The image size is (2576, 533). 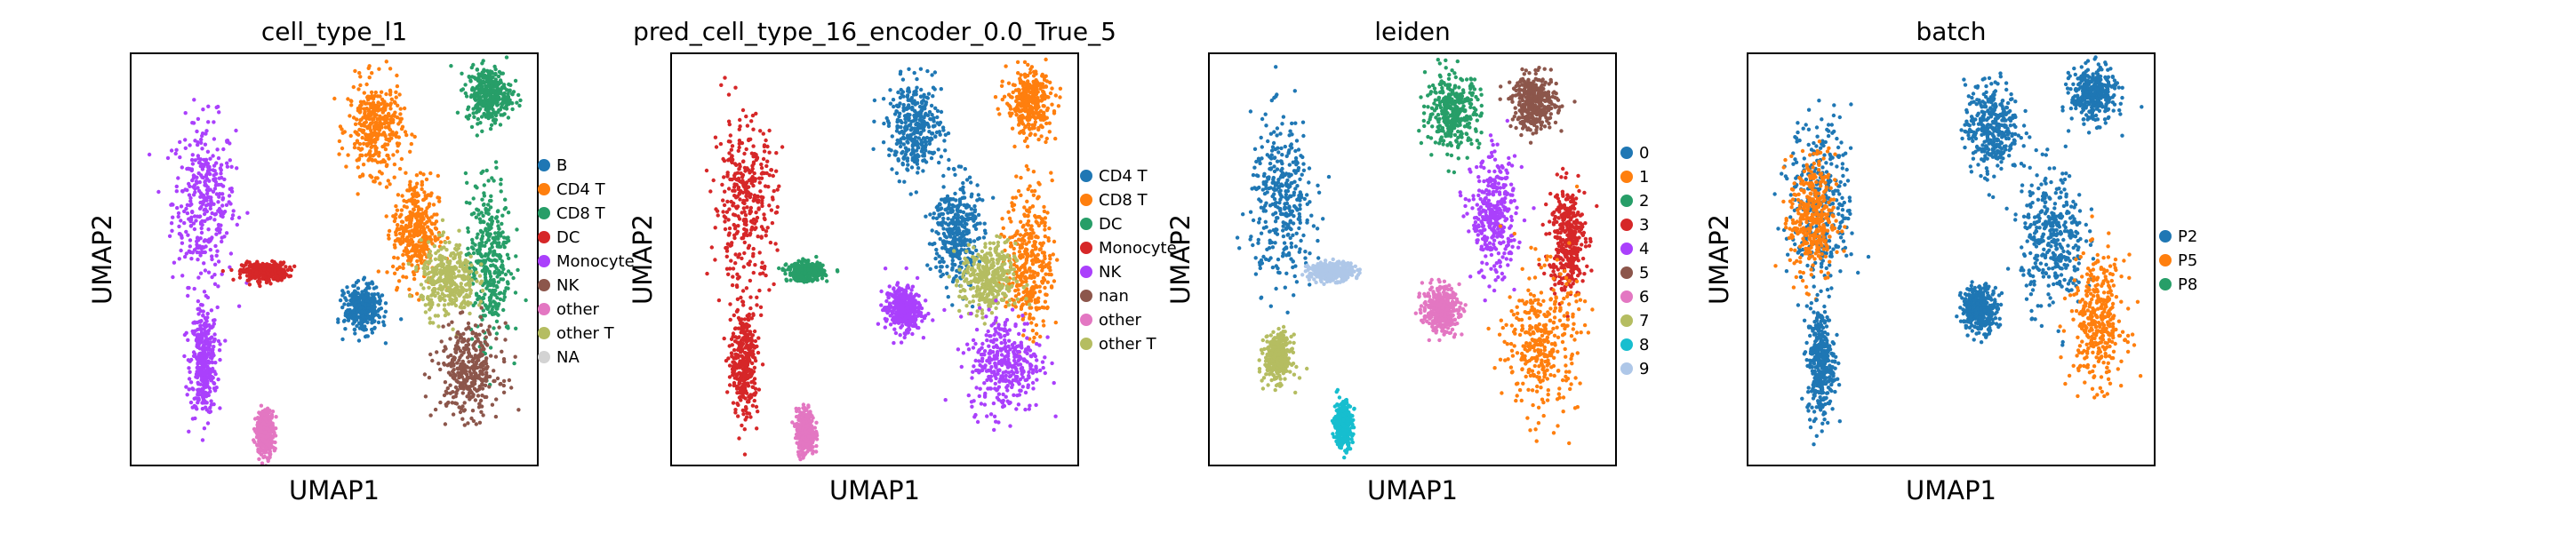 What do you see at coordinates (568, 285) in the screenshot?
I see `legend-label: NK` at bounding box center [568, 285].